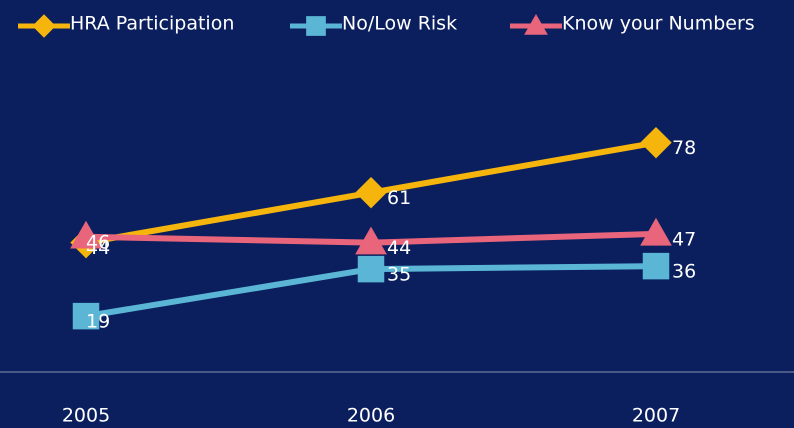 This screenshot has width=794, height=428. I want to click on x-tick-label: 2006, so click(371, 416).